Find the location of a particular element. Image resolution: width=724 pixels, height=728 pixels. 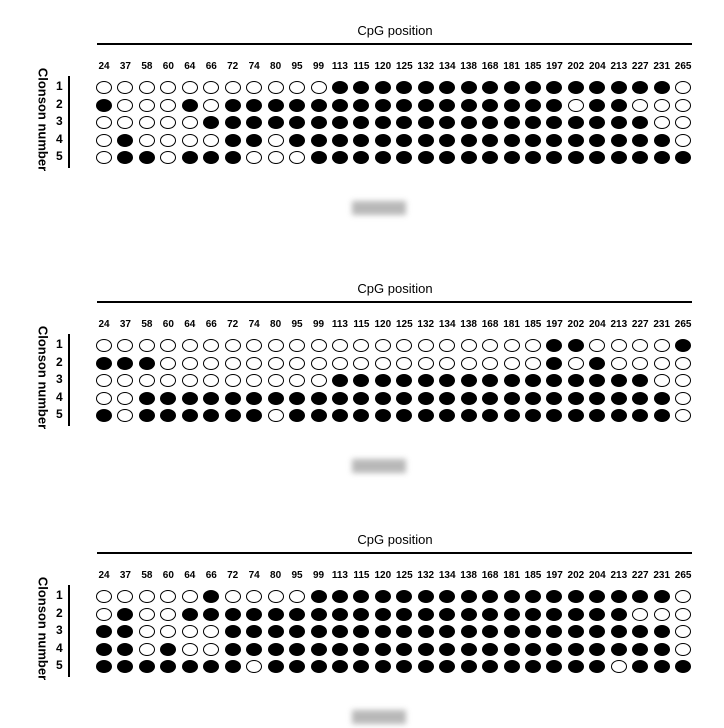

cpg-position-label: 197 is located at coordinates (554, 324).